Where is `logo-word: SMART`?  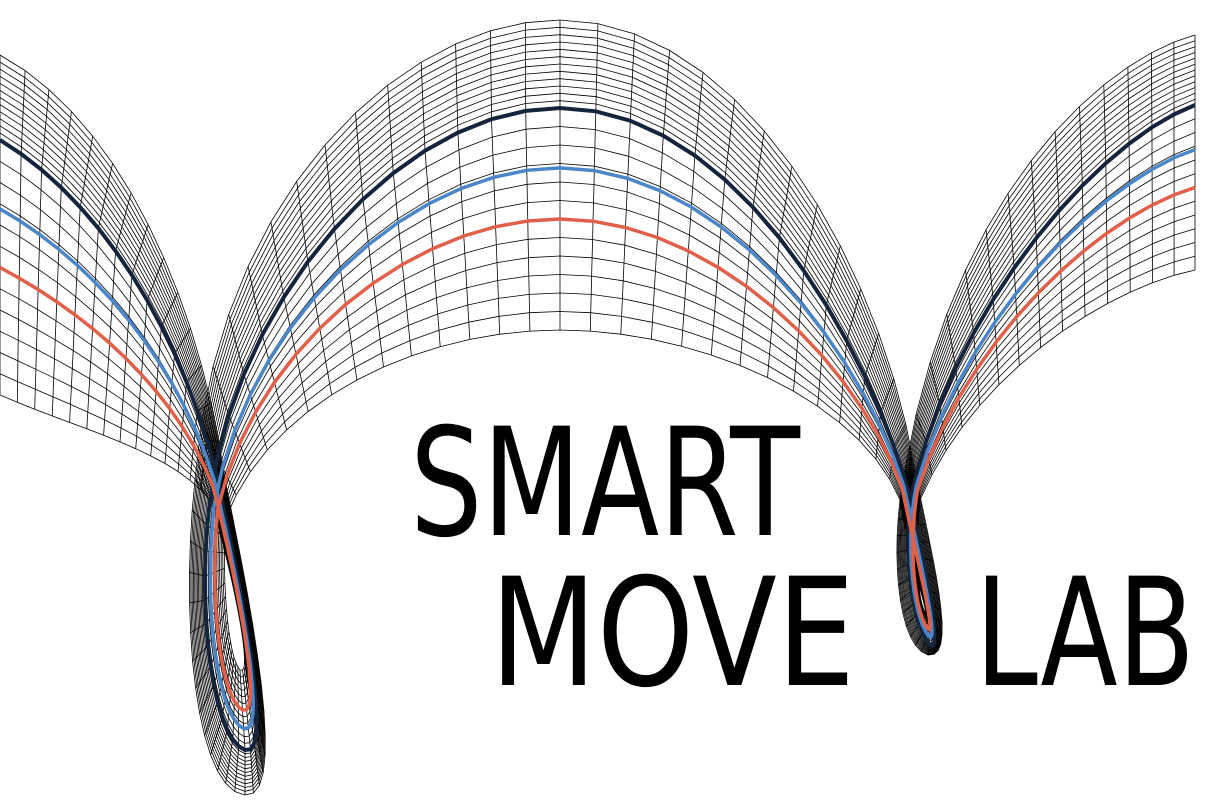
logo-word: SMART is located at coordinates (605, 484).